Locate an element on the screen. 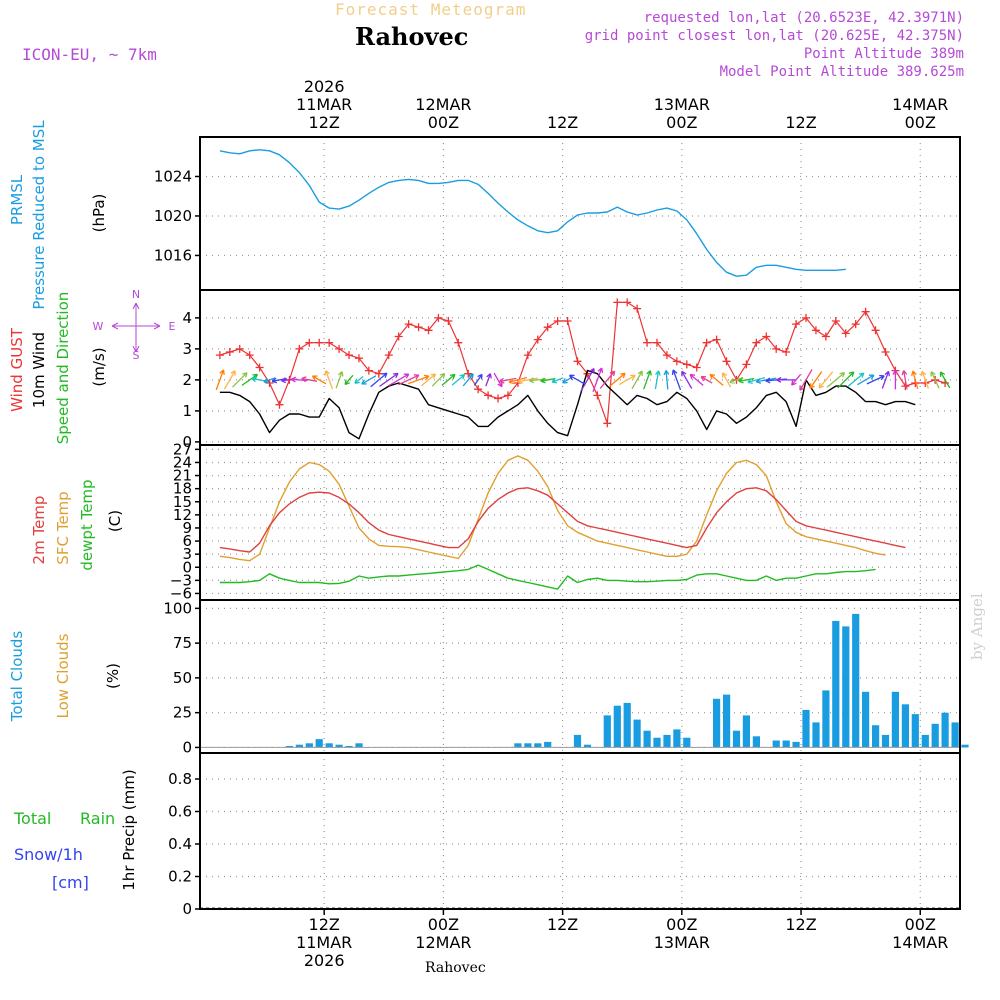  chart-subtitle: Forecast Meteogram is located at coordinates (431, 9).